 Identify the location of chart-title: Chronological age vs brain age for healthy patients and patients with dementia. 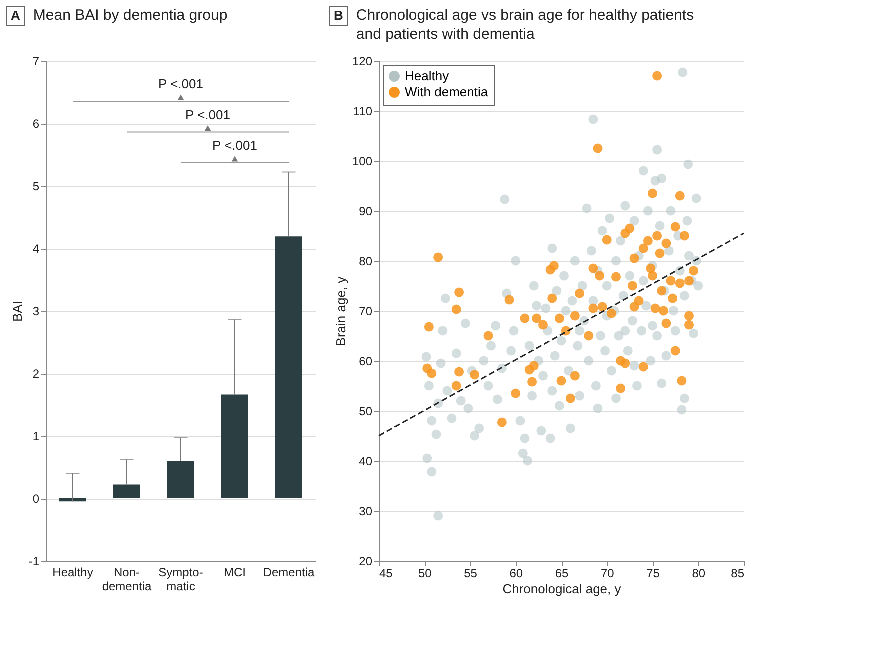
(526, 25).